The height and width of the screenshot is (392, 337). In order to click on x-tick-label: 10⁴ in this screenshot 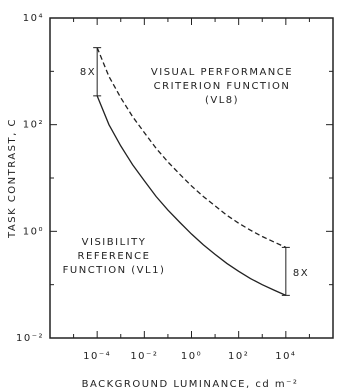, I will do `click(285, 356)`.